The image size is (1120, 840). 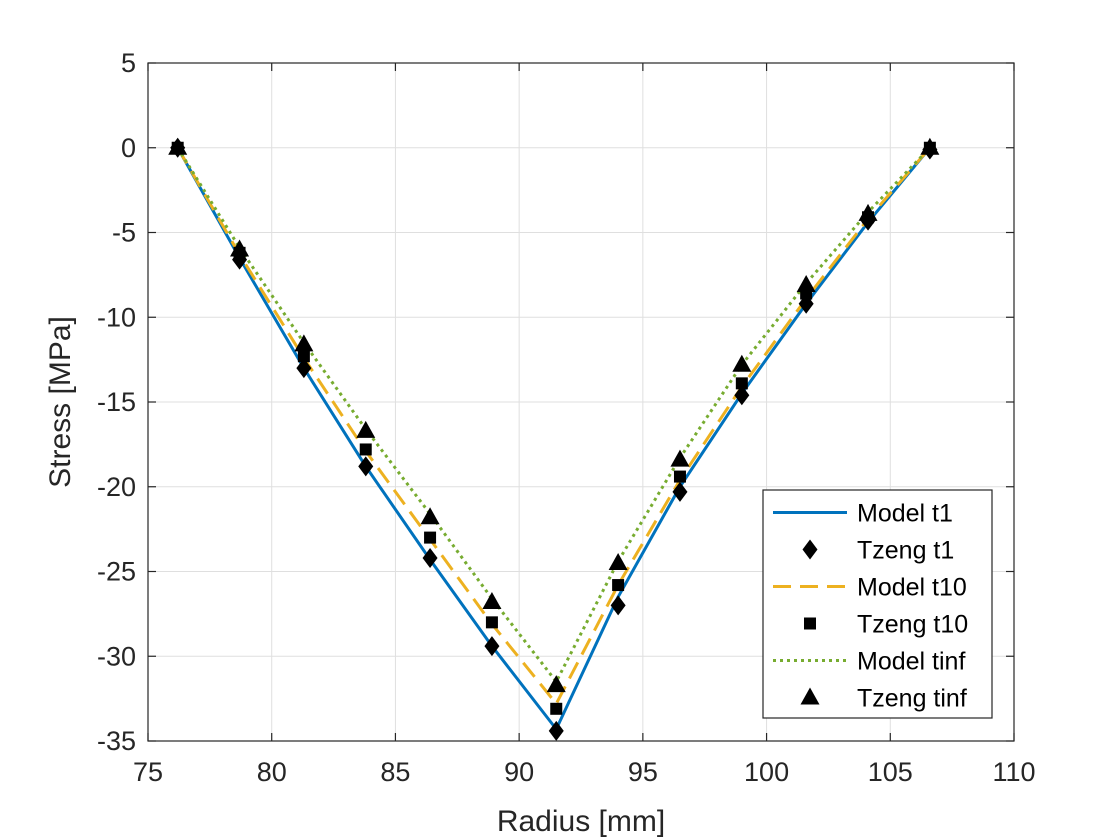 I want to click on legend-item: Model t1, so click(x=863, y=514).